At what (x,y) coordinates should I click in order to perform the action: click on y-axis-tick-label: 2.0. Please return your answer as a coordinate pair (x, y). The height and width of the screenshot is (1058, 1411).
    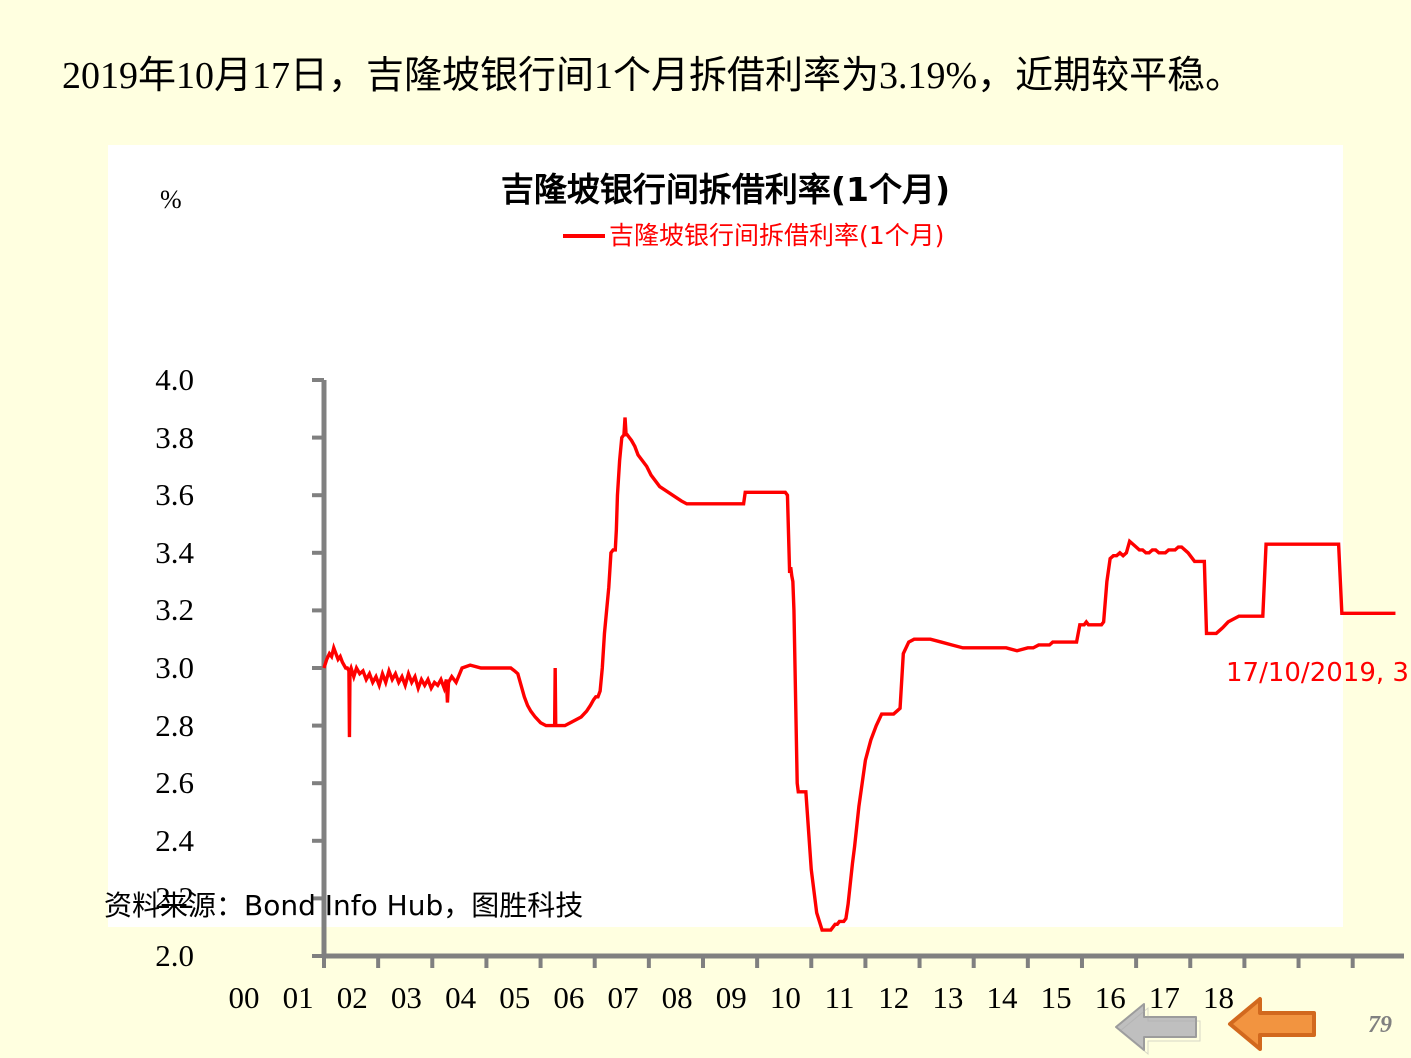
    Looking at the image, I should click on (174, 955).